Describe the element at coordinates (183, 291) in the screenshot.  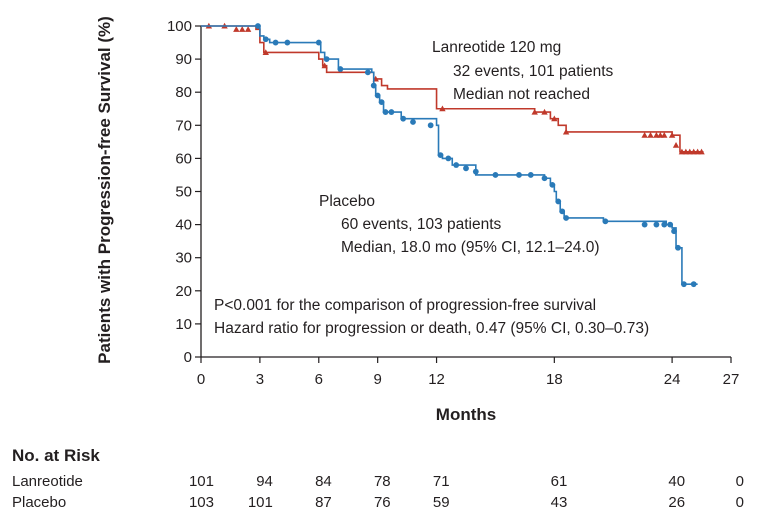
I see `y-tick-label: 20` at that location.